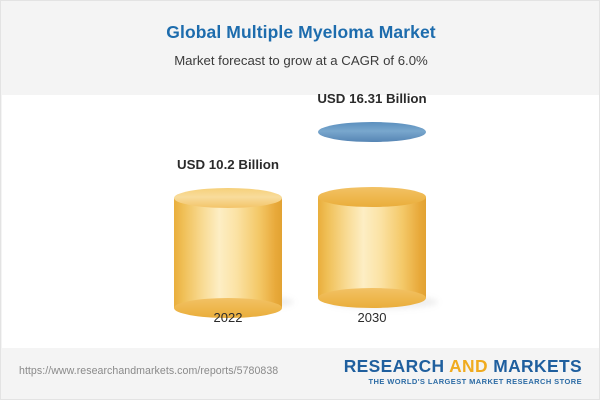 Image resolution: width=600 pixels, height=400 pixels. I want to click on bar-base-side-2030, so click(372, 247).